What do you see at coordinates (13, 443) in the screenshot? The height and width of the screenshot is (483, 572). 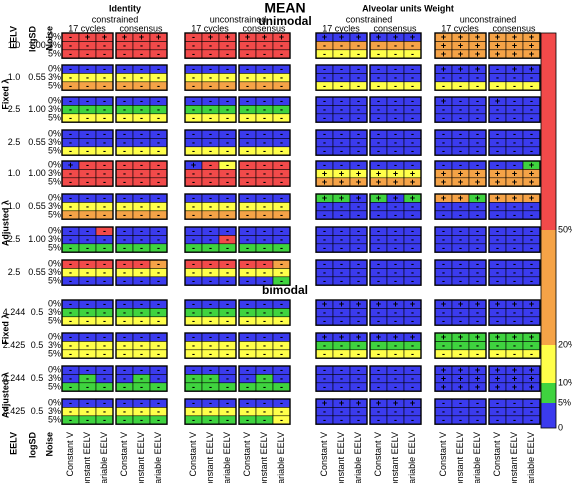 I see `footer-label: EELV` at bounding box center [13, 443].